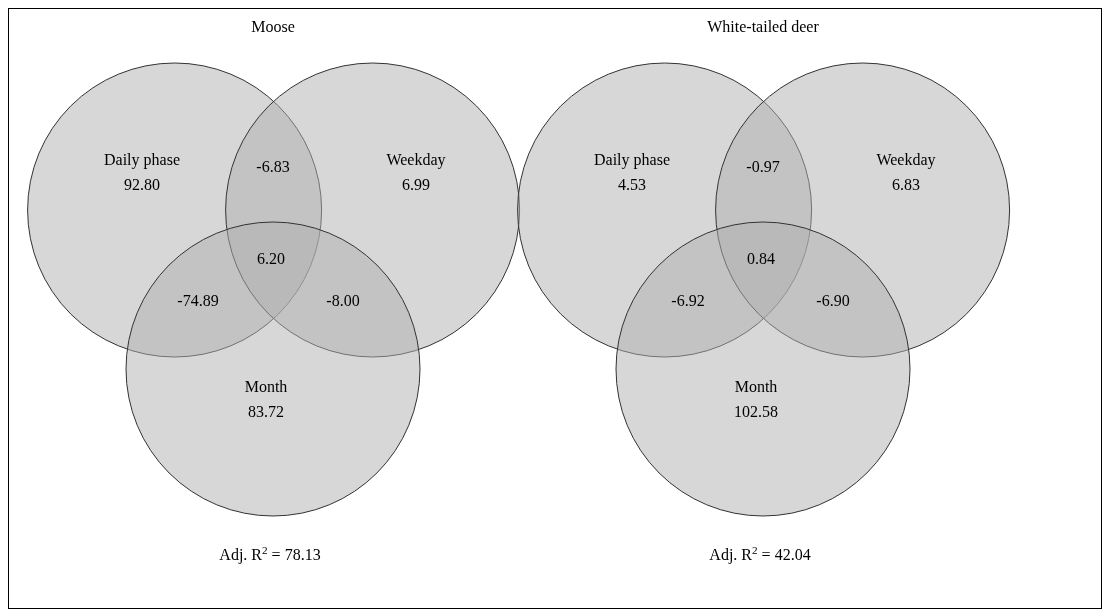 The height and width of the screenshot is (612, 1107). I want to click on text: -6.83, so click(273, 166).